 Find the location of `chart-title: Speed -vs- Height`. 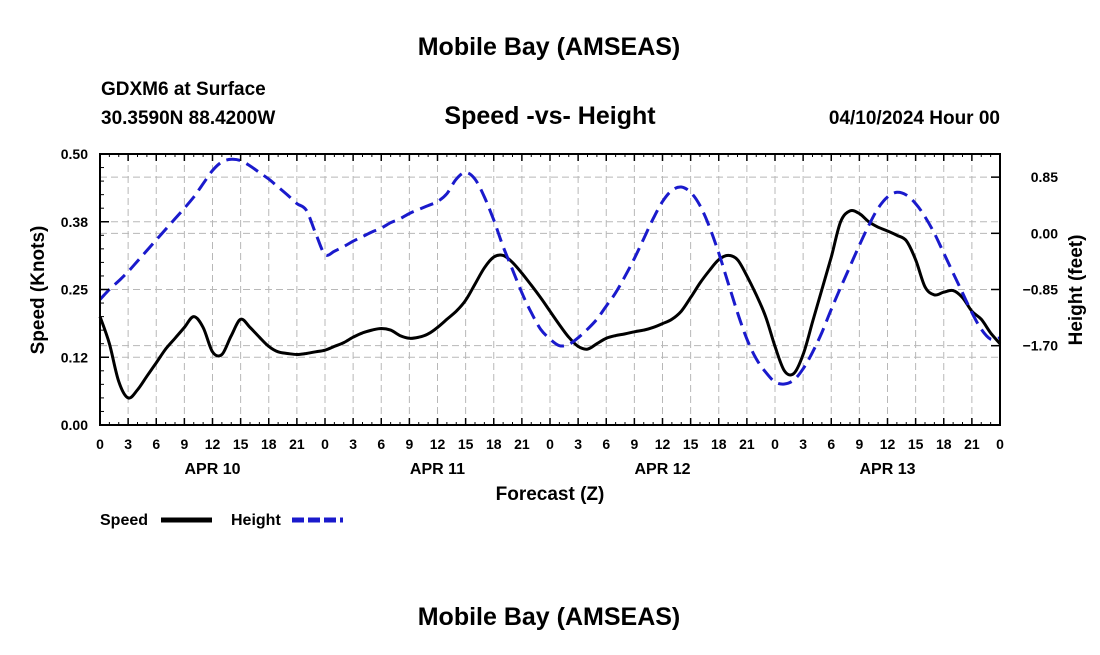

chart-title: Speed -vs- Height is located at coordinates (550, 116).